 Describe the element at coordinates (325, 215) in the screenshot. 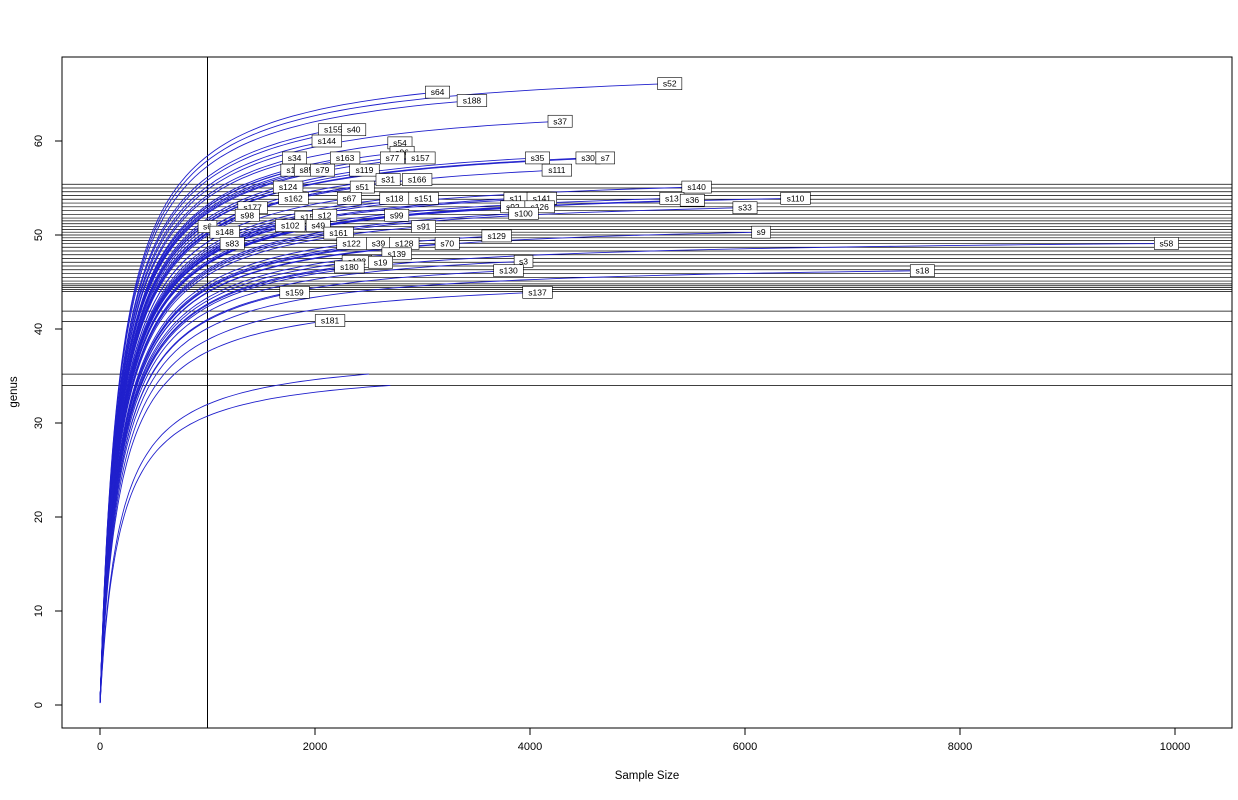

I see `sample-label: s12` at that location.